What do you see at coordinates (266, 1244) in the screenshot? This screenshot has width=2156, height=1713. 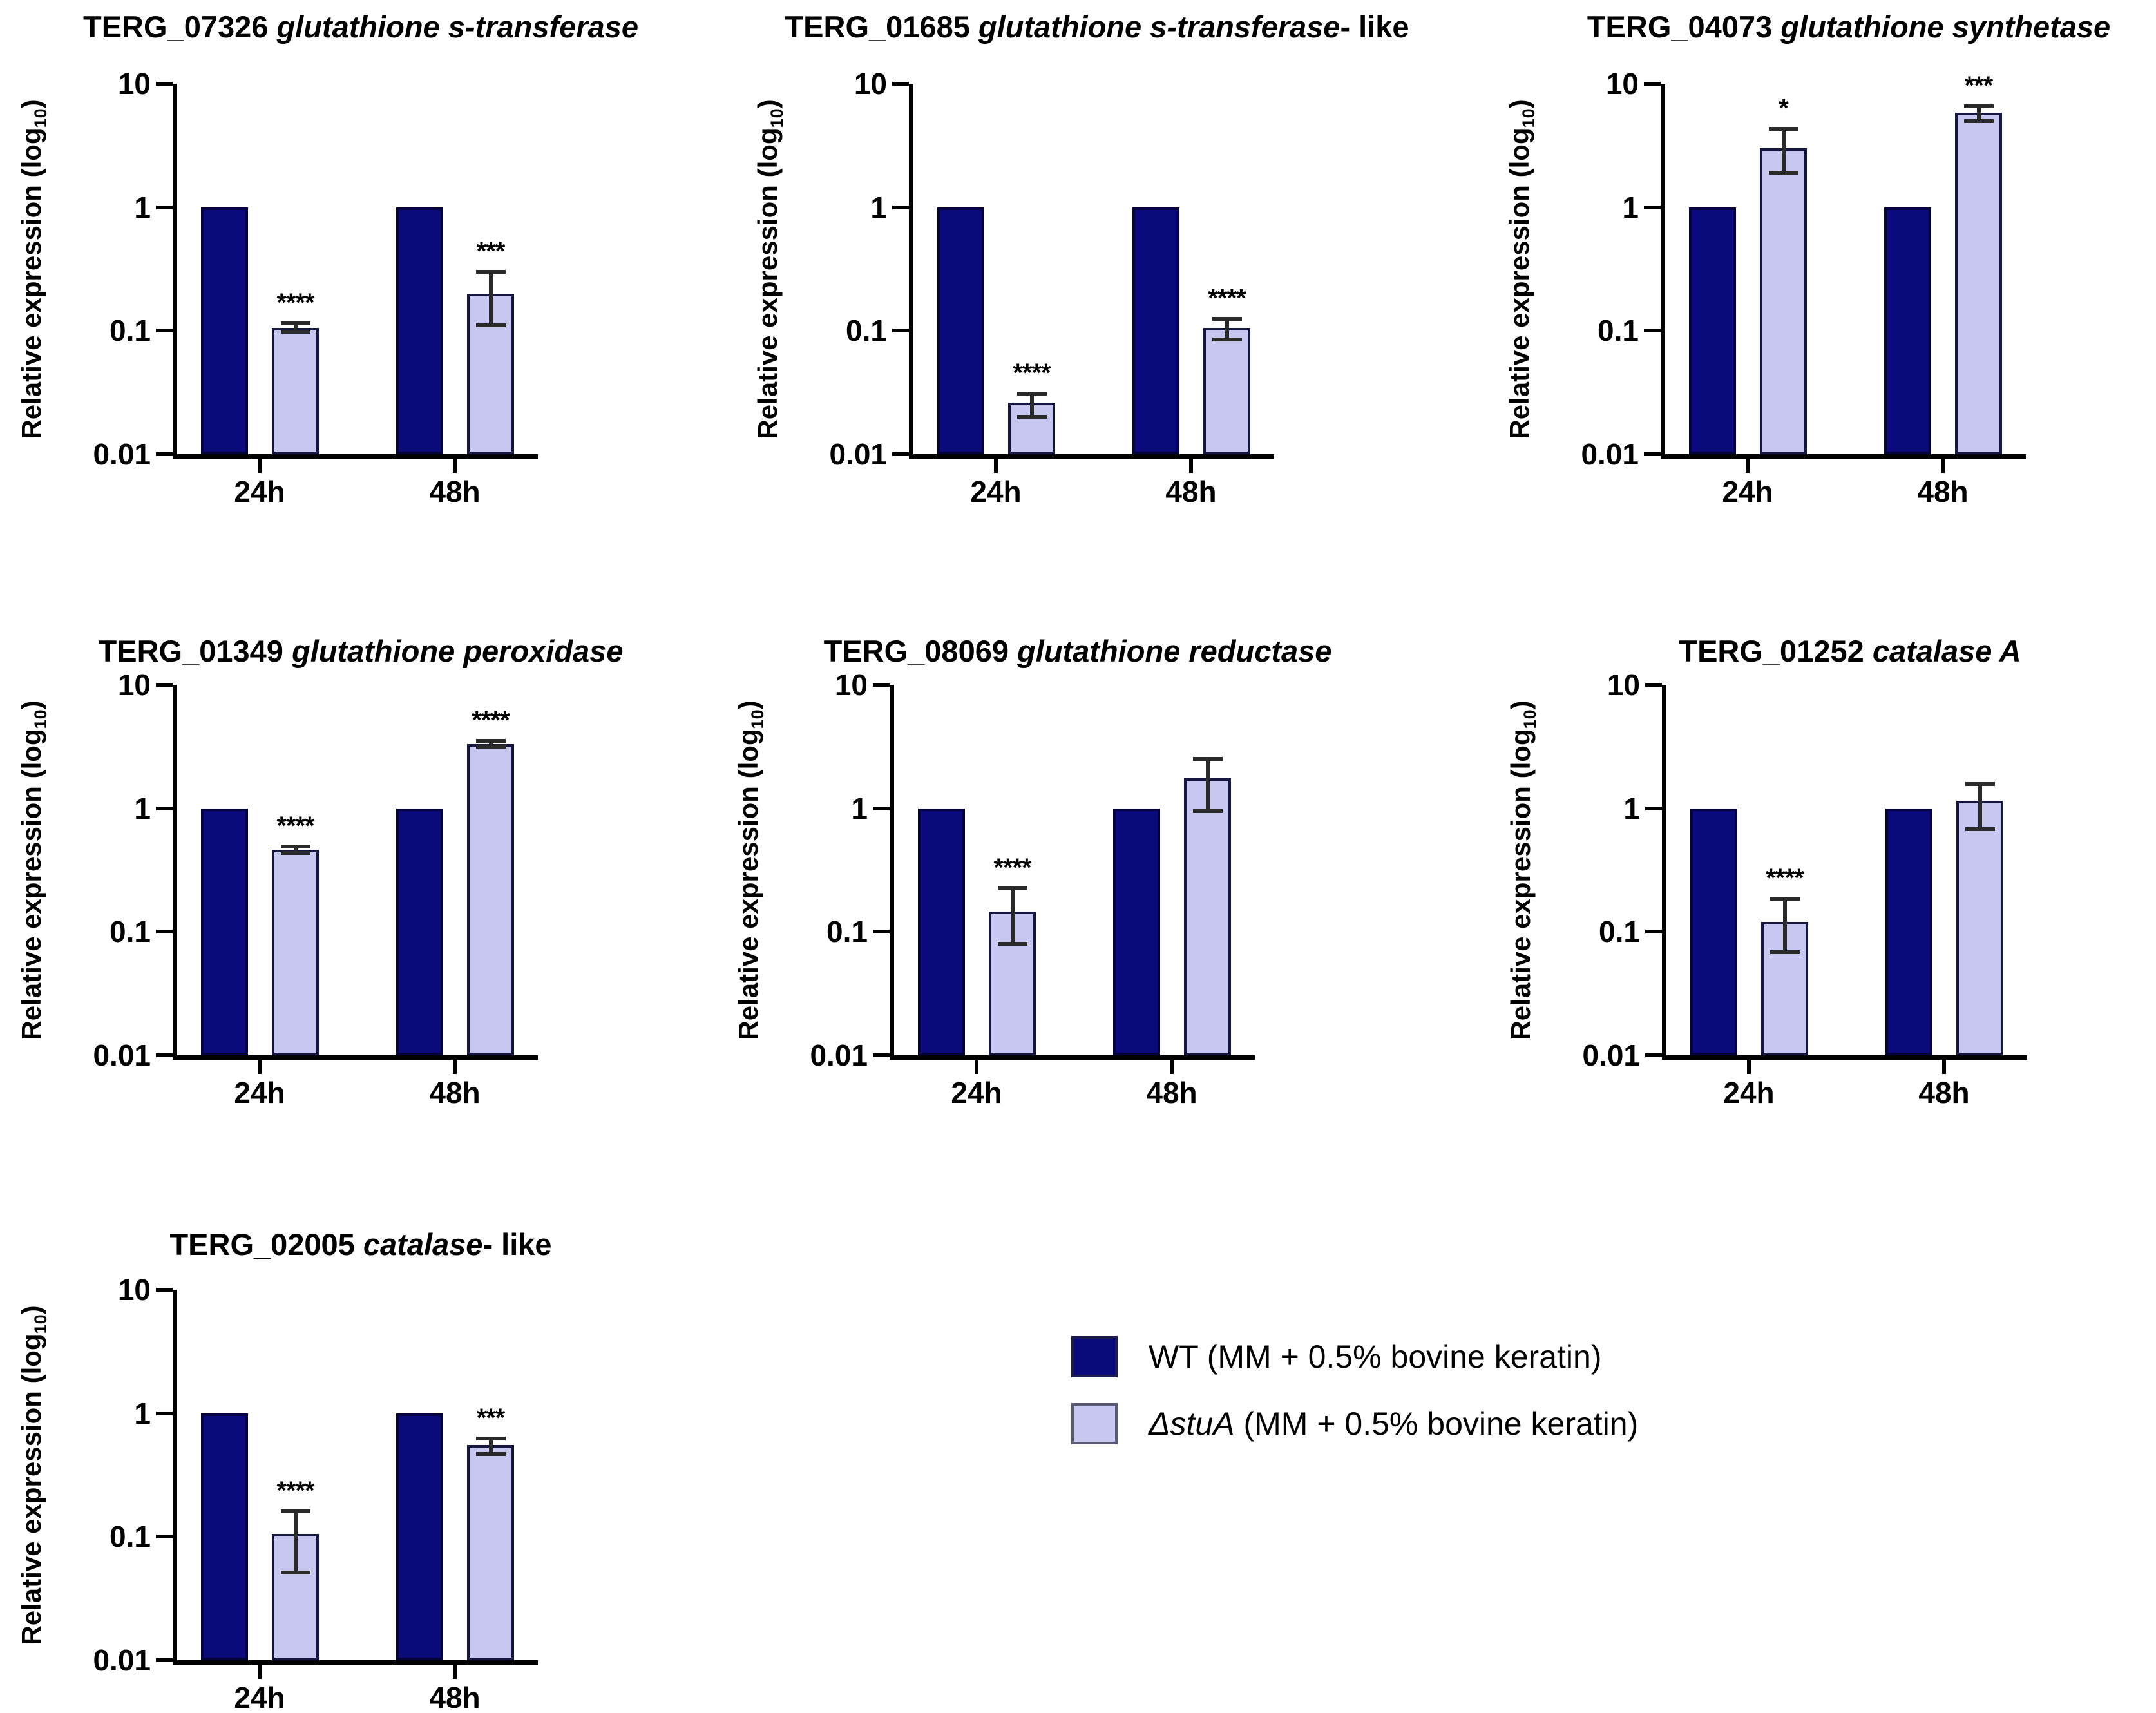 I see `title-text: TERG_02005` at bounding box center [266, 1244].